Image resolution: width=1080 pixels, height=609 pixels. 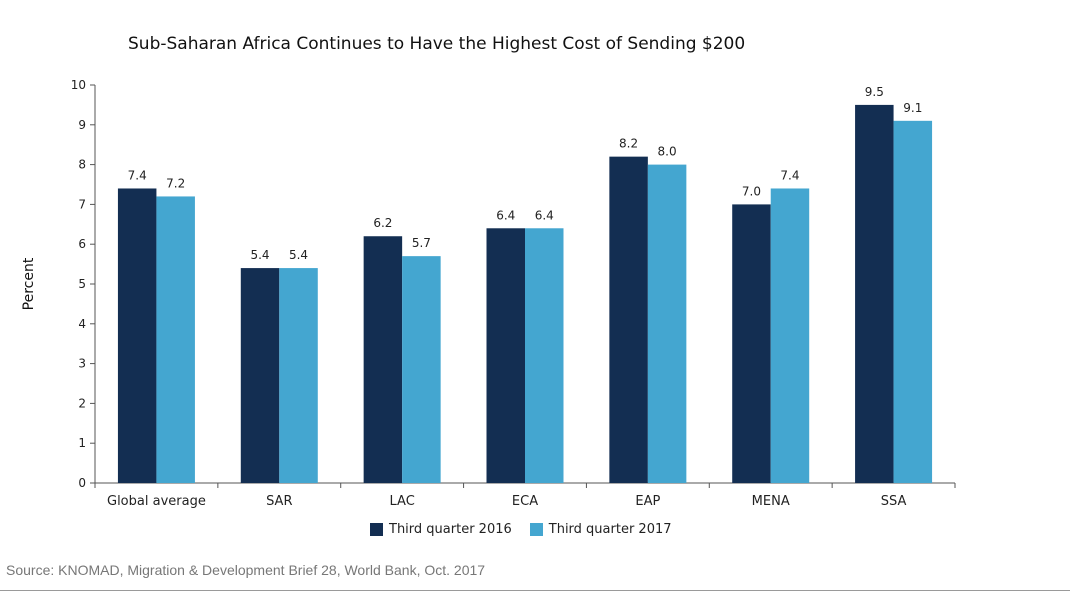 I want to click on bar-2016-ssa, so click(x=874, y=294).